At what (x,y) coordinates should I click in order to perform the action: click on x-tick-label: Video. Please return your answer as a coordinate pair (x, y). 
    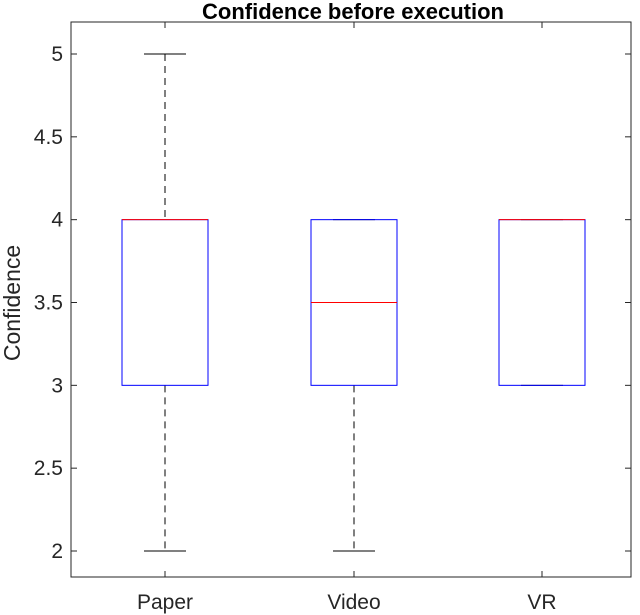
    Looking at the image, I should click on (353, 602).